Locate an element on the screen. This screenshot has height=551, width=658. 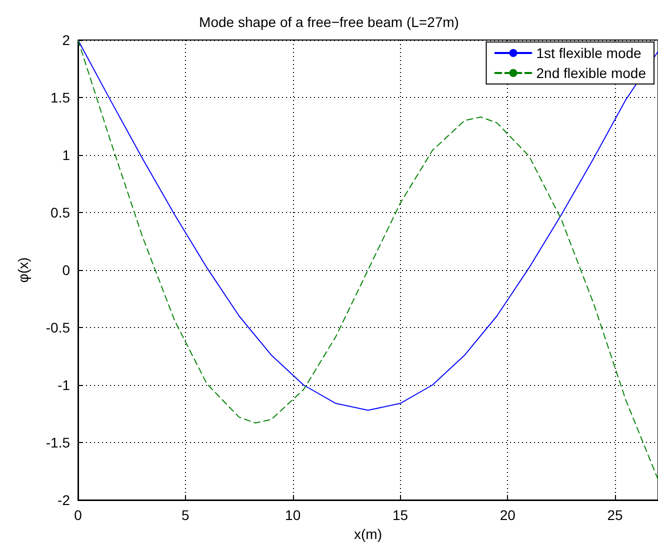
x-axis-title: x(m) is located at coordinates (368, 534).